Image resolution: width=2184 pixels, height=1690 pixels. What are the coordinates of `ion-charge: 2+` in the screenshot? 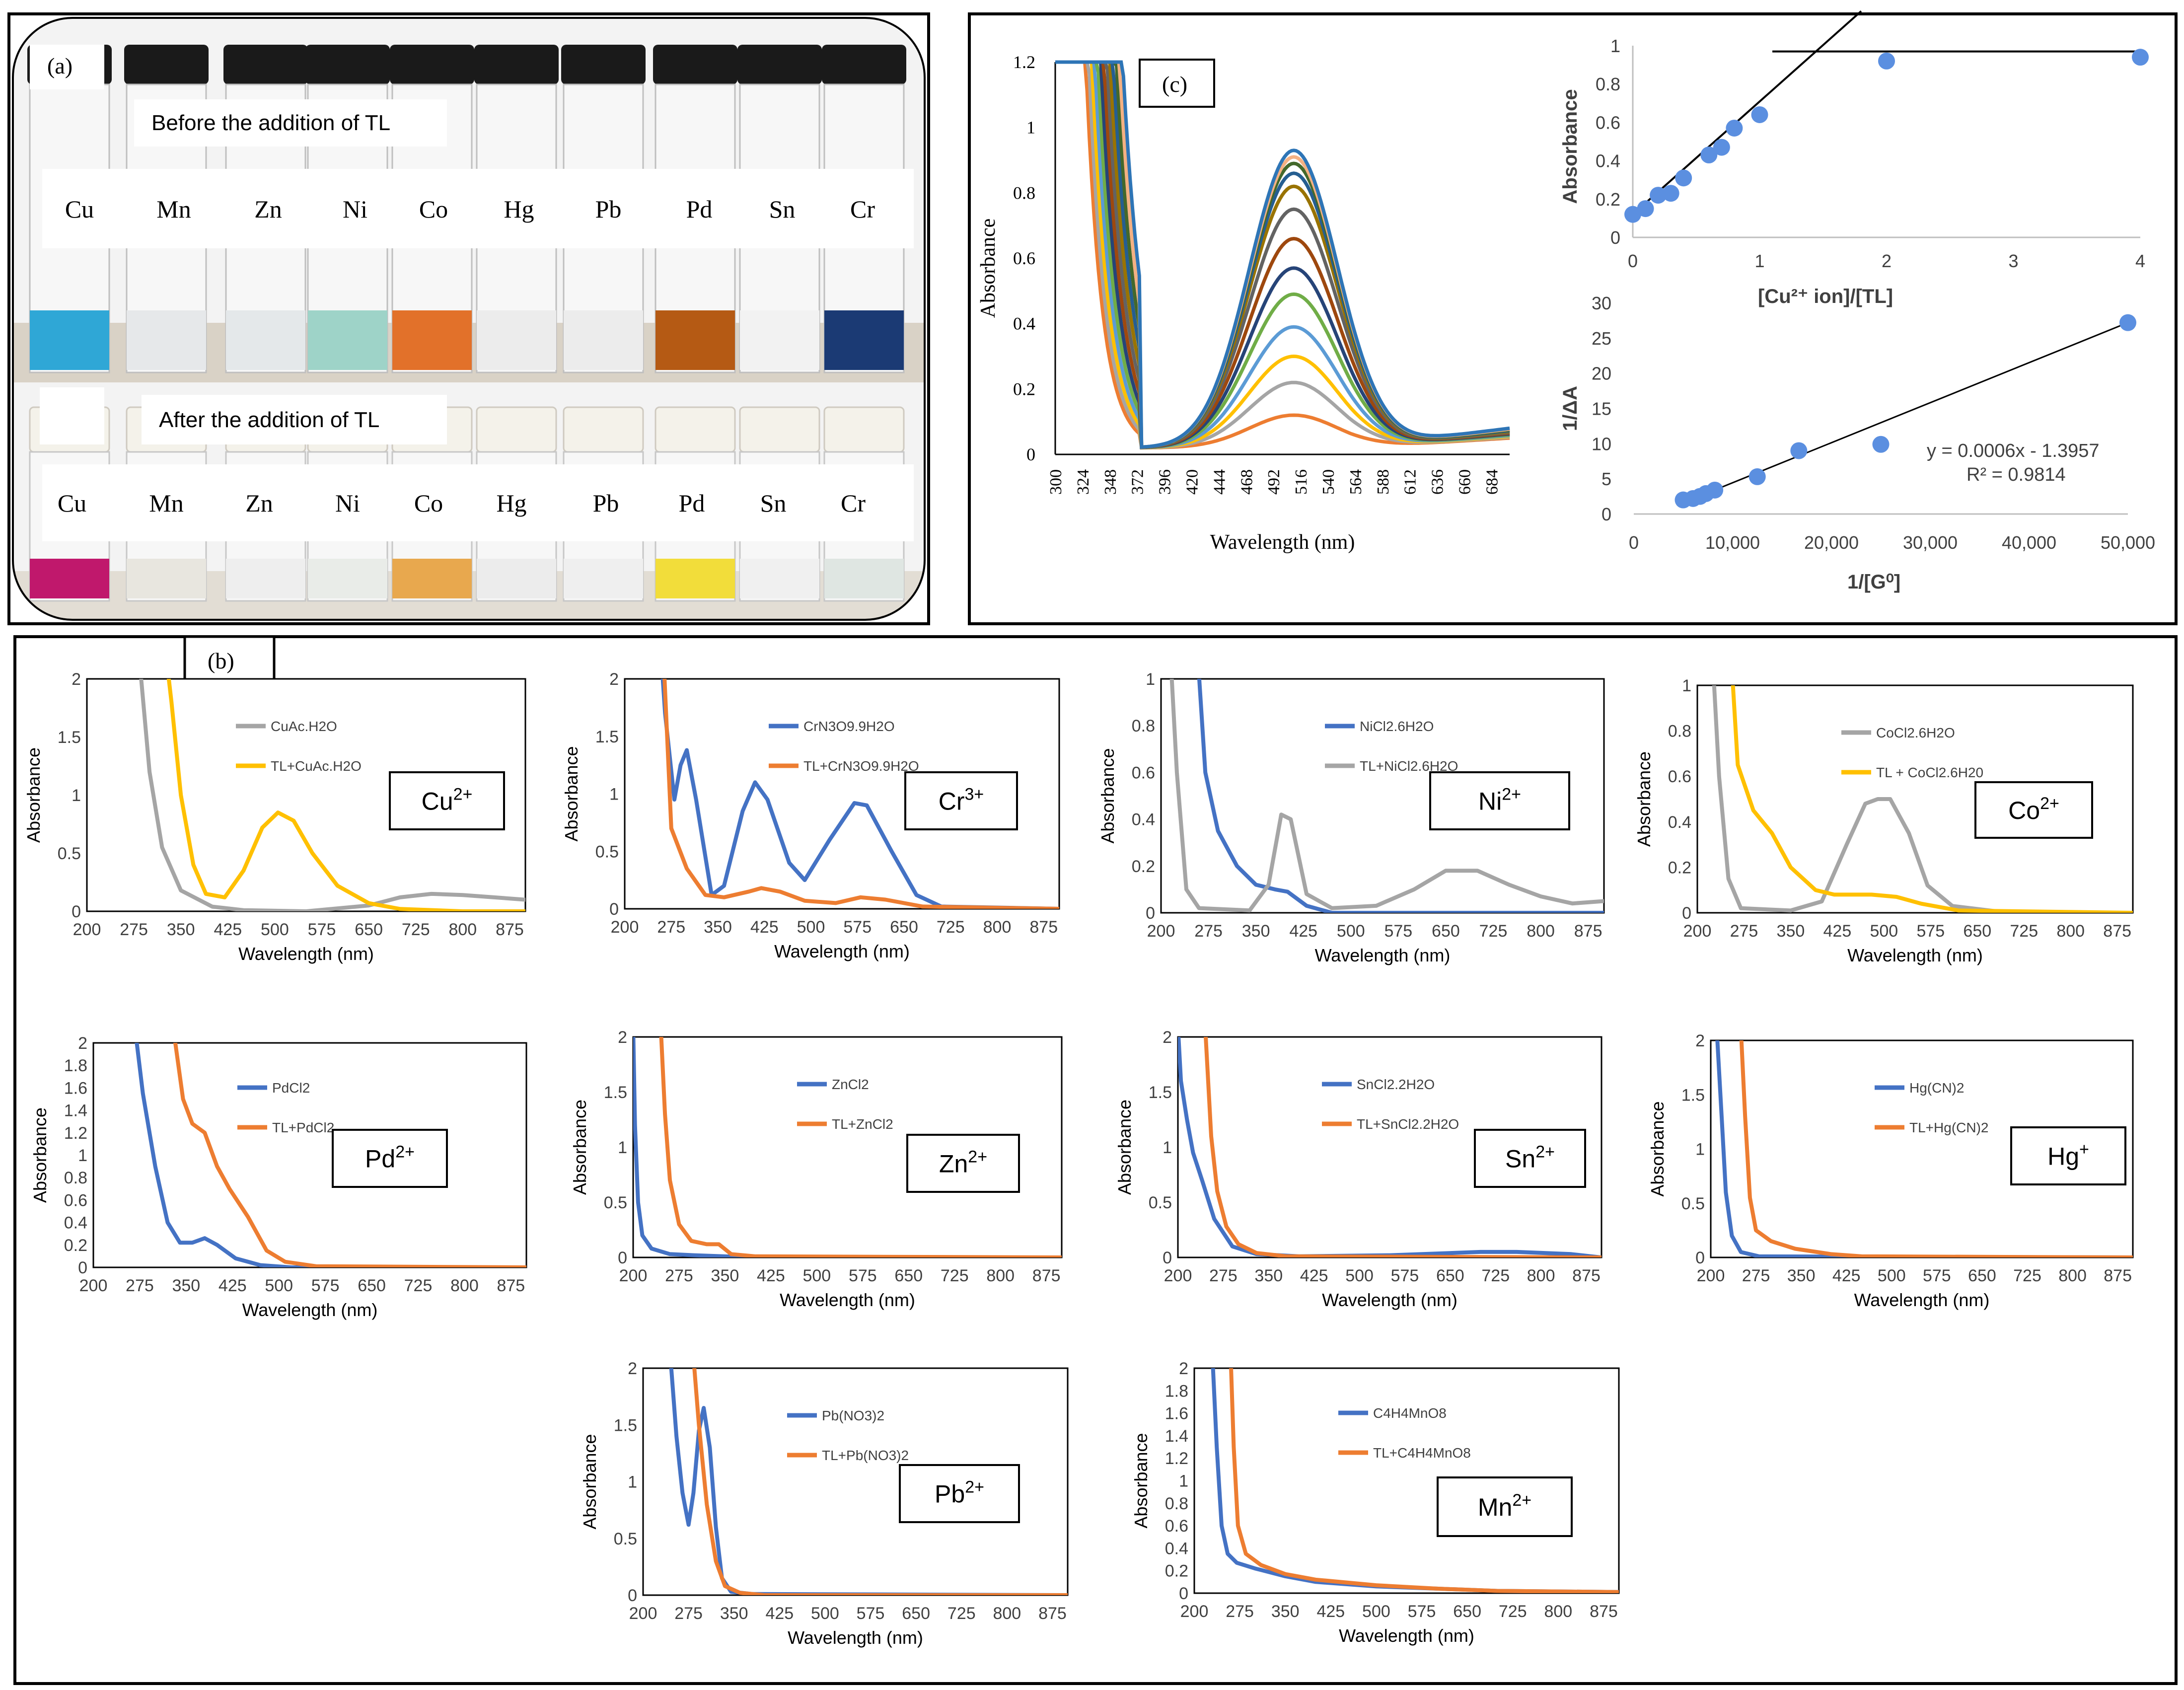 It's located at (977, 1157).